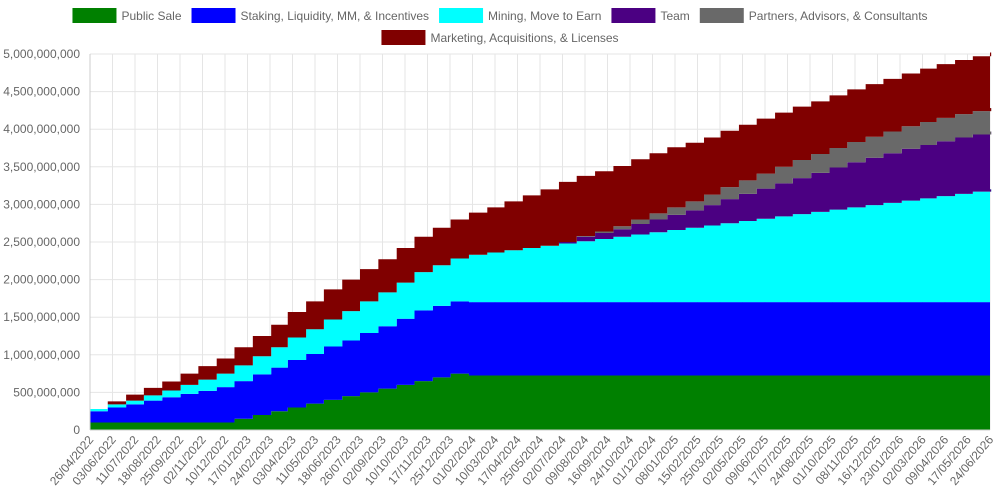 This screenshot has height=500, width=1000. What do you see at coordinates (41, 355) in the screenshot?
I see `y-tick-label: 1,000,000,000` at bounding box center [41, 355].